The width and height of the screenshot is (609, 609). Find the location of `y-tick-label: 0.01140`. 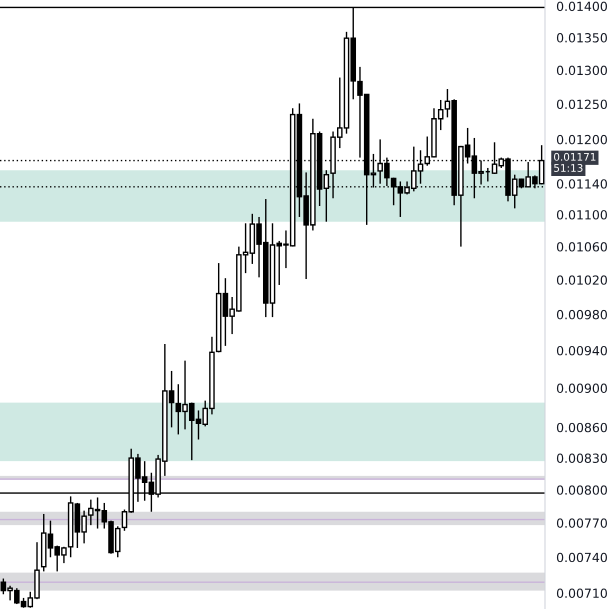

y-tick-label: 0.01140 is located at coordinates (581, 184).